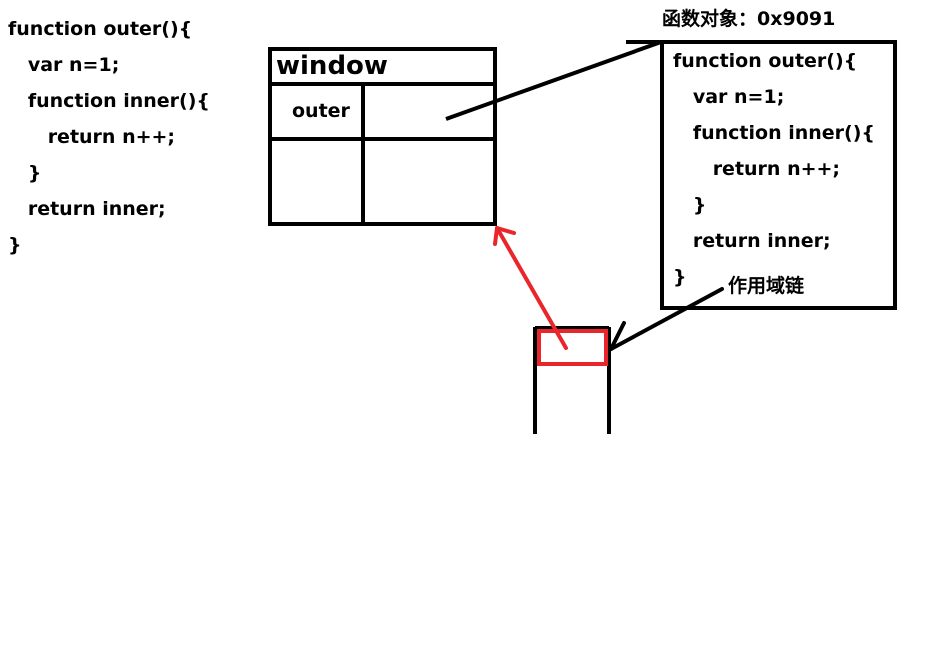 This screenshot has height=666, width=947. Describe the element at coordinates (757, 169) in the screenshot. I see `function-object-code-line: return n++;` at that location.